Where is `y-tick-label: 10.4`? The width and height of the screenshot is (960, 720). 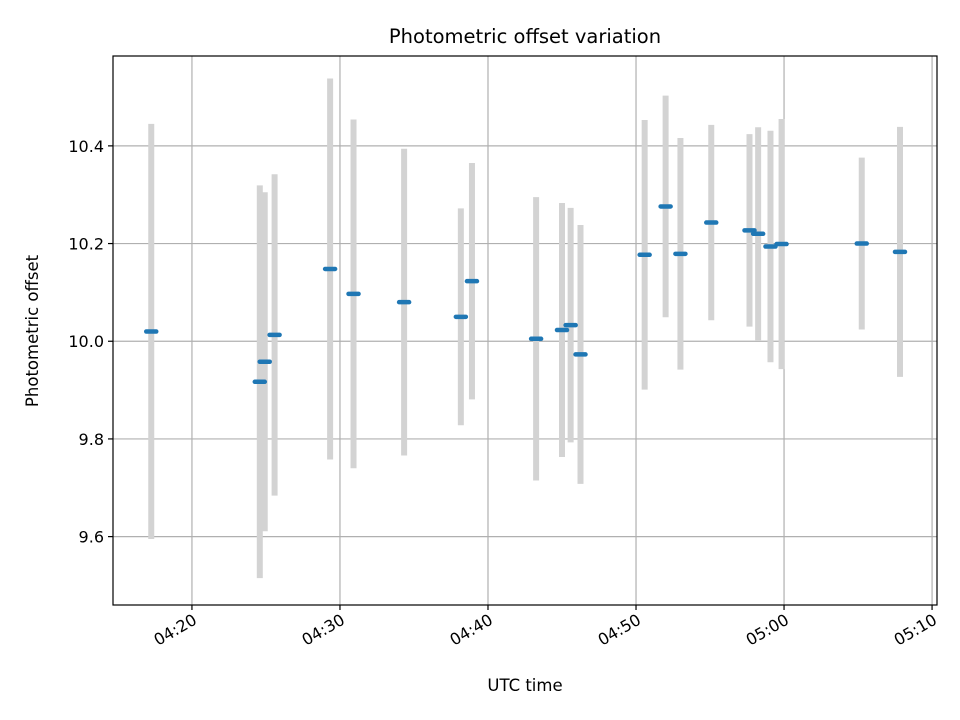 y-tick-label: 10.4 is located at coordinates (86, 146).